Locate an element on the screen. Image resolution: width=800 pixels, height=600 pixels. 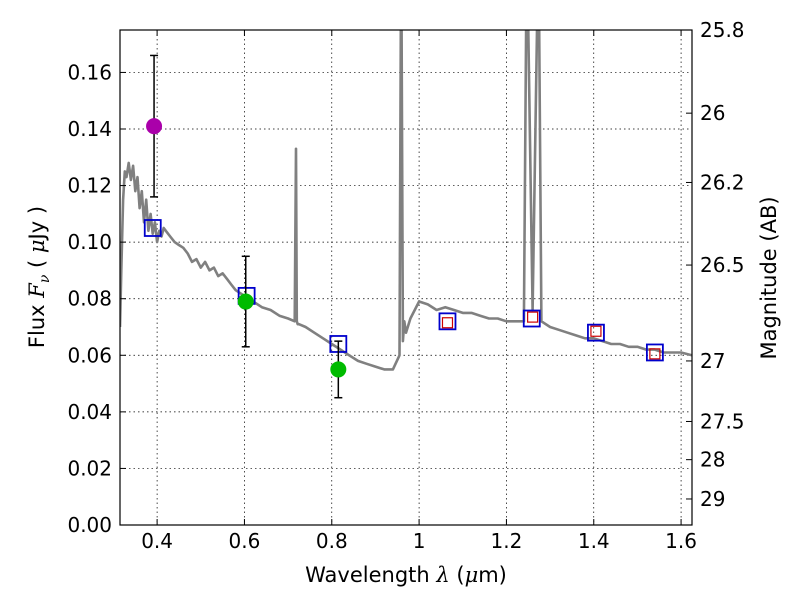
y2-tick-label: 26 is located at coordinates (712, 113).